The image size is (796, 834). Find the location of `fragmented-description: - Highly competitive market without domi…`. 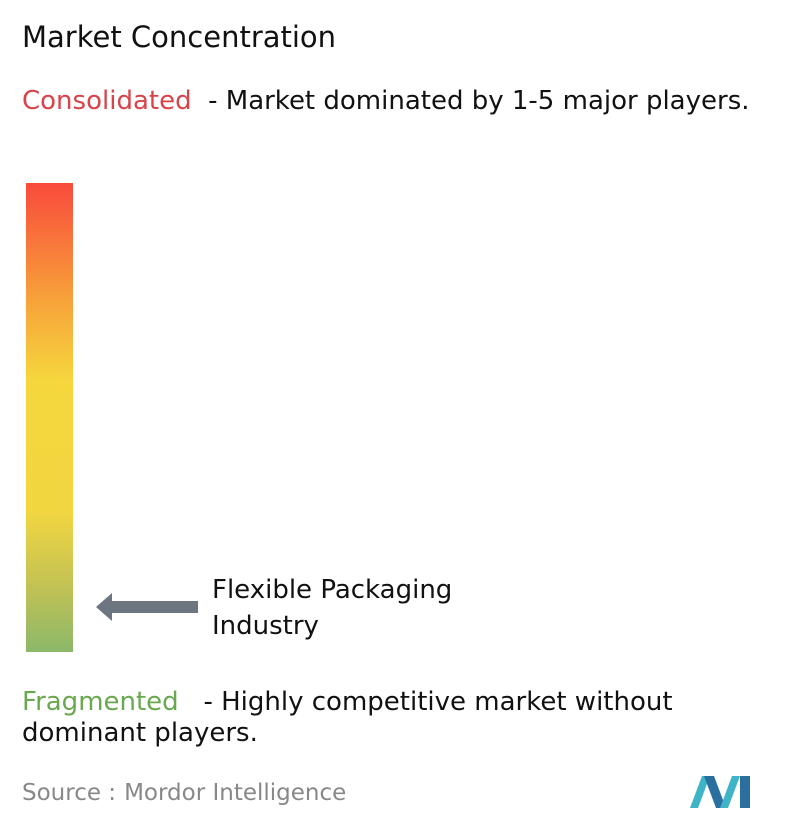

fragmented-description: - Highly competitive market without domi… is located at coordinates (347, 717).